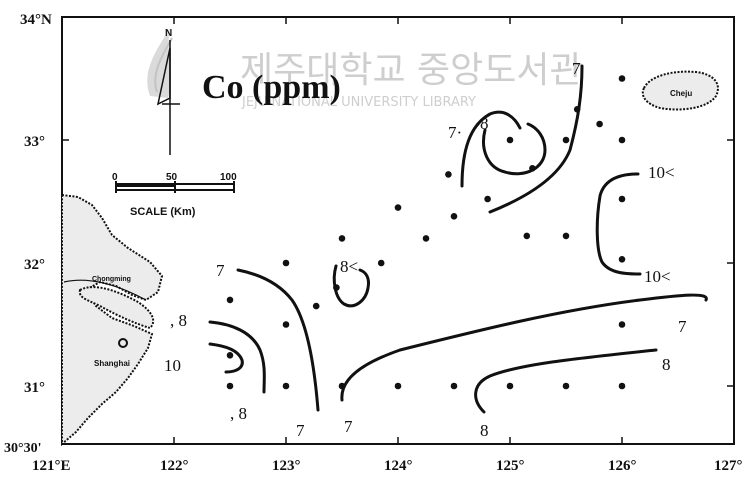 The height and width of the screenshot is (479, 747). What do you see at coordinates (115, 177) in the screenshot?
I see `scale-tick-label: 0` at bounding box center [115, 177].